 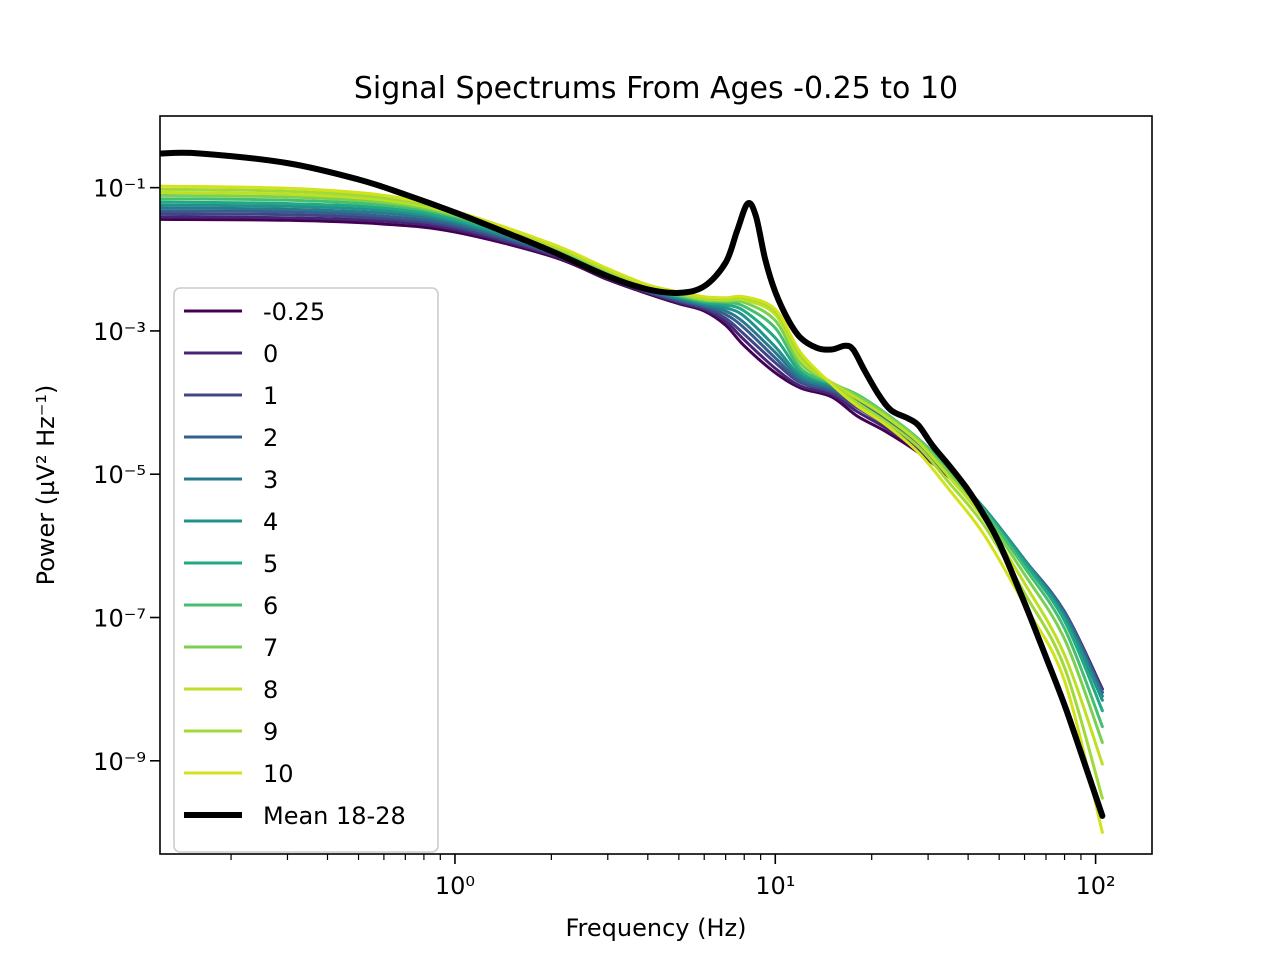 I want to click on legend-label: 2, so click(x=270, y=438).